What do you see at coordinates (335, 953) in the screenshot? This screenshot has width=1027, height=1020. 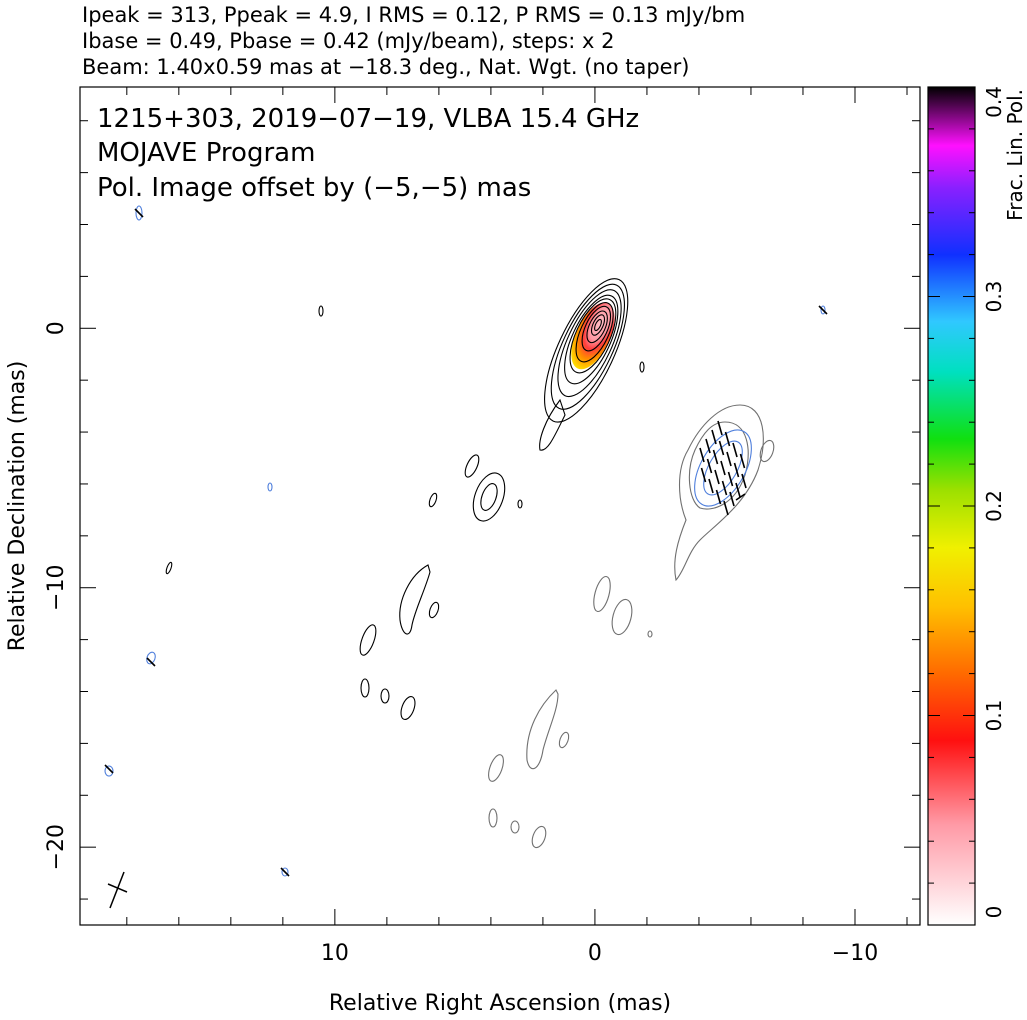 I see `x-tick-label: 10` at bounding box center [335, 953].